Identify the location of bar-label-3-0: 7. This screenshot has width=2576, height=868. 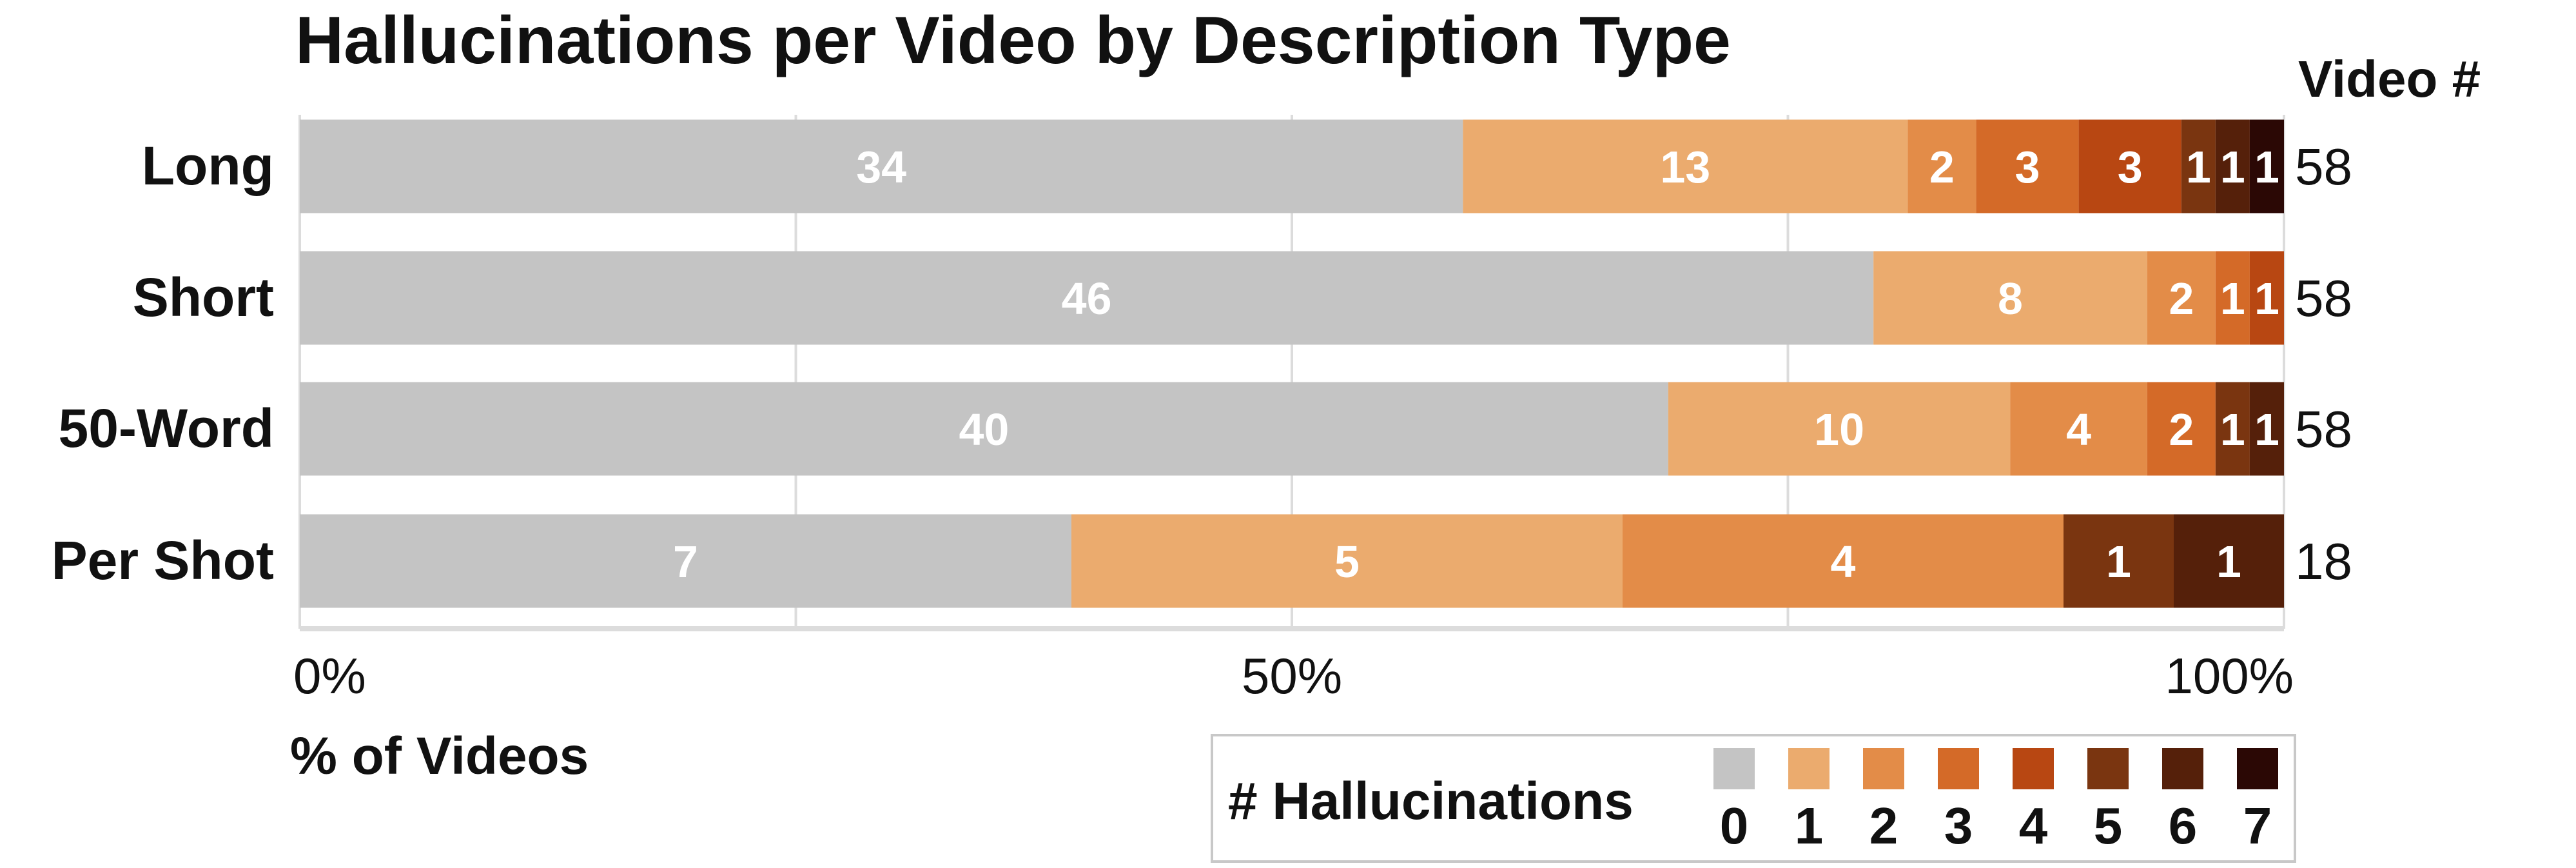
(685, 562).